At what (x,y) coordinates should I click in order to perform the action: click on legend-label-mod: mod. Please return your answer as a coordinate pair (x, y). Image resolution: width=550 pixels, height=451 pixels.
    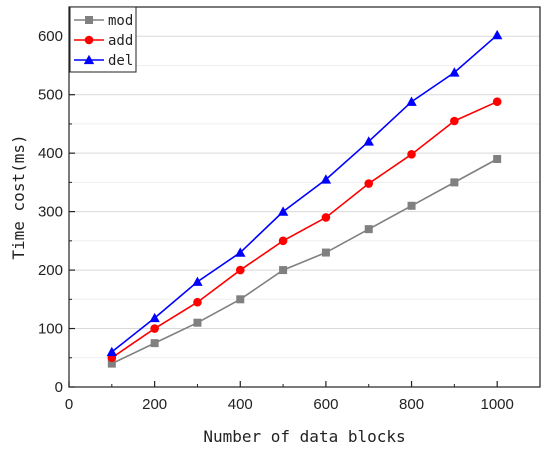
    Looking at the image, I should click on (120, 21).